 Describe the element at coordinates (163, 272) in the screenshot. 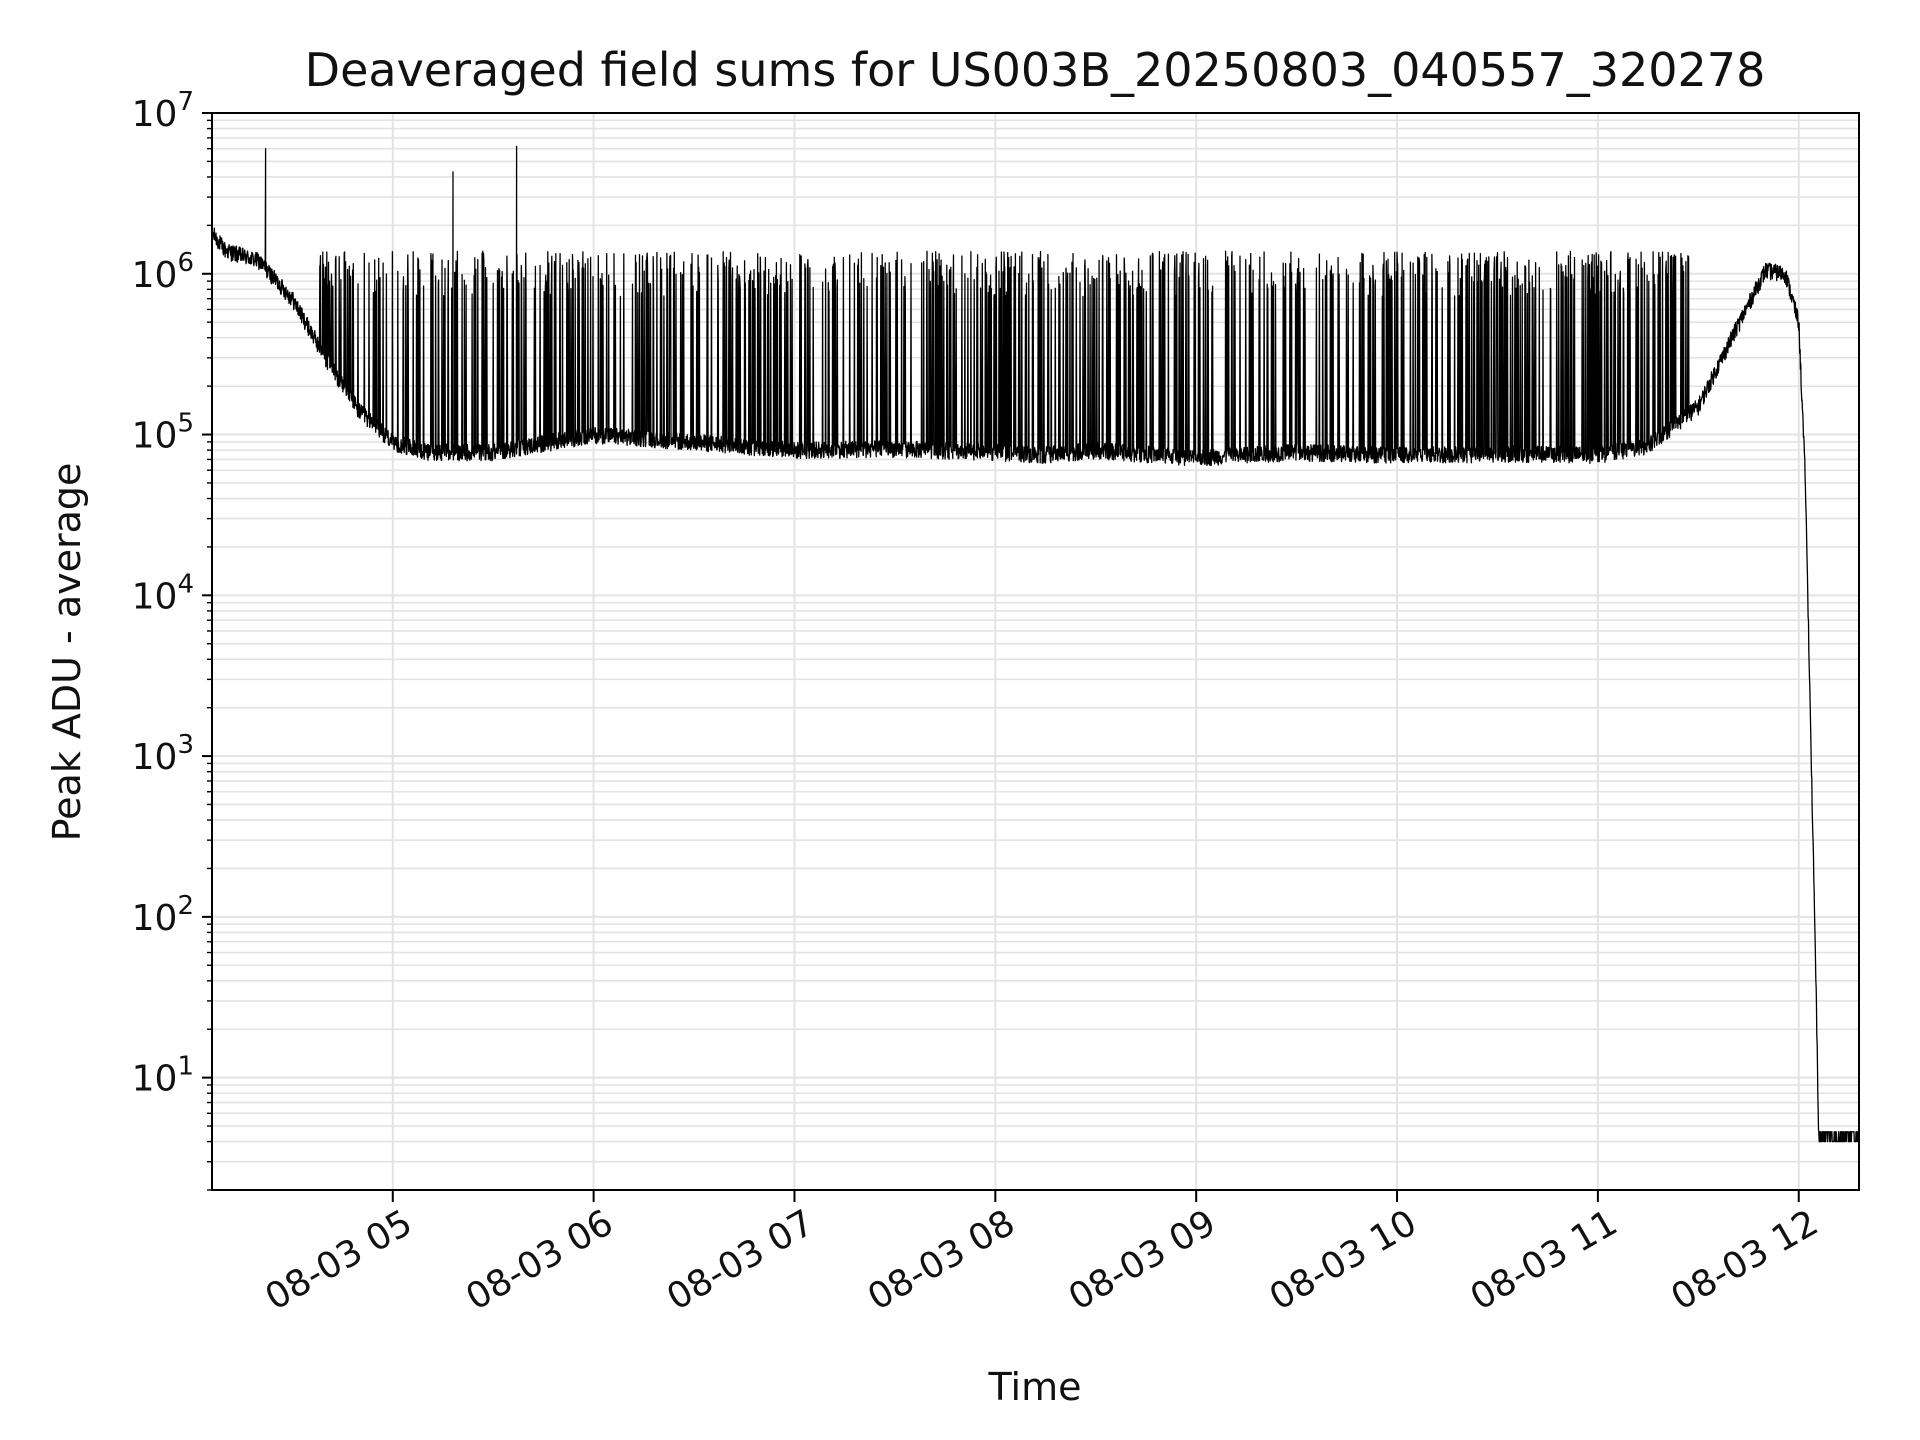

I see `y-tick-label: 10⁶` at that location.